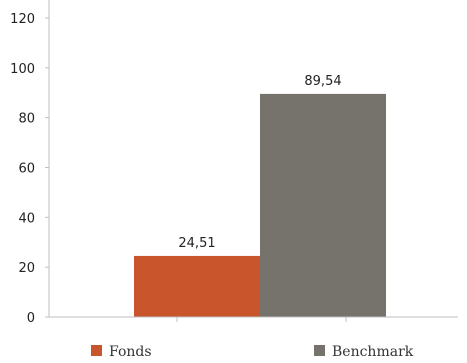  Describe the element at coordinates (130, 352) in the screenshot. I see `legend-label-fonds: Fonds` at that location.